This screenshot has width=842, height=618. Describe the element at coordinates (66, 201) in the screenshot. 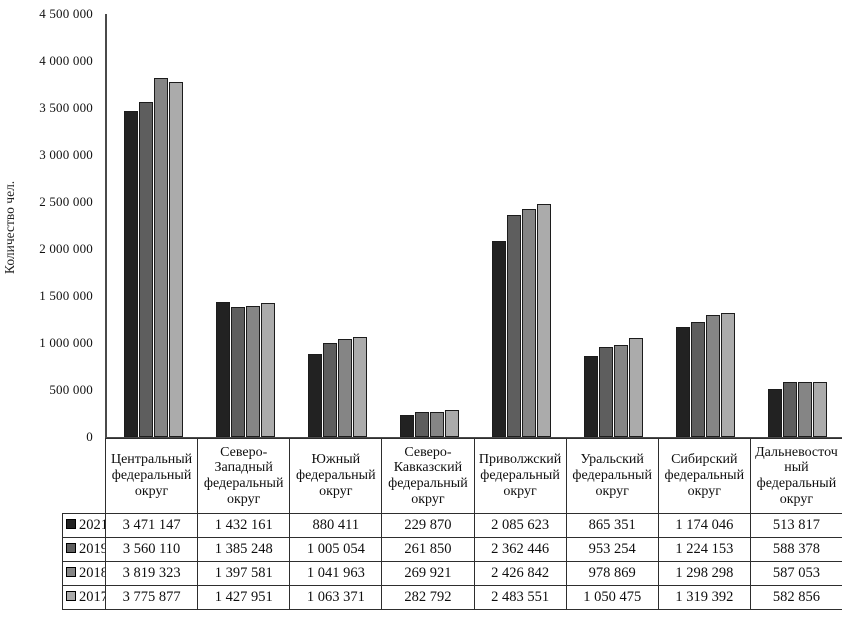

I see `y-axis-tick-label: 2 500 000` at that location.